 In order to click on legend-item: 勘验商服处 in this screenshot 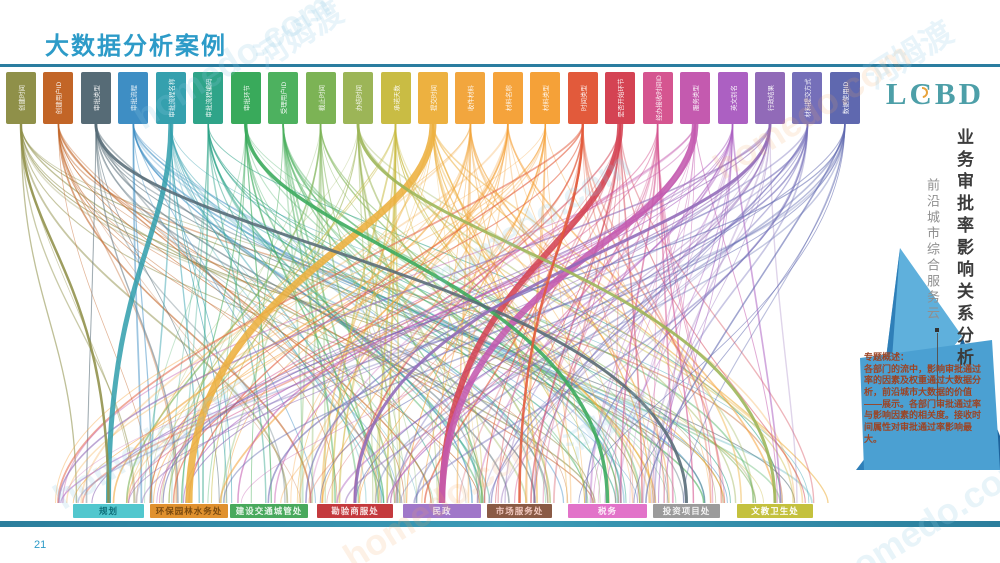, I will do `click(355, 511)`.